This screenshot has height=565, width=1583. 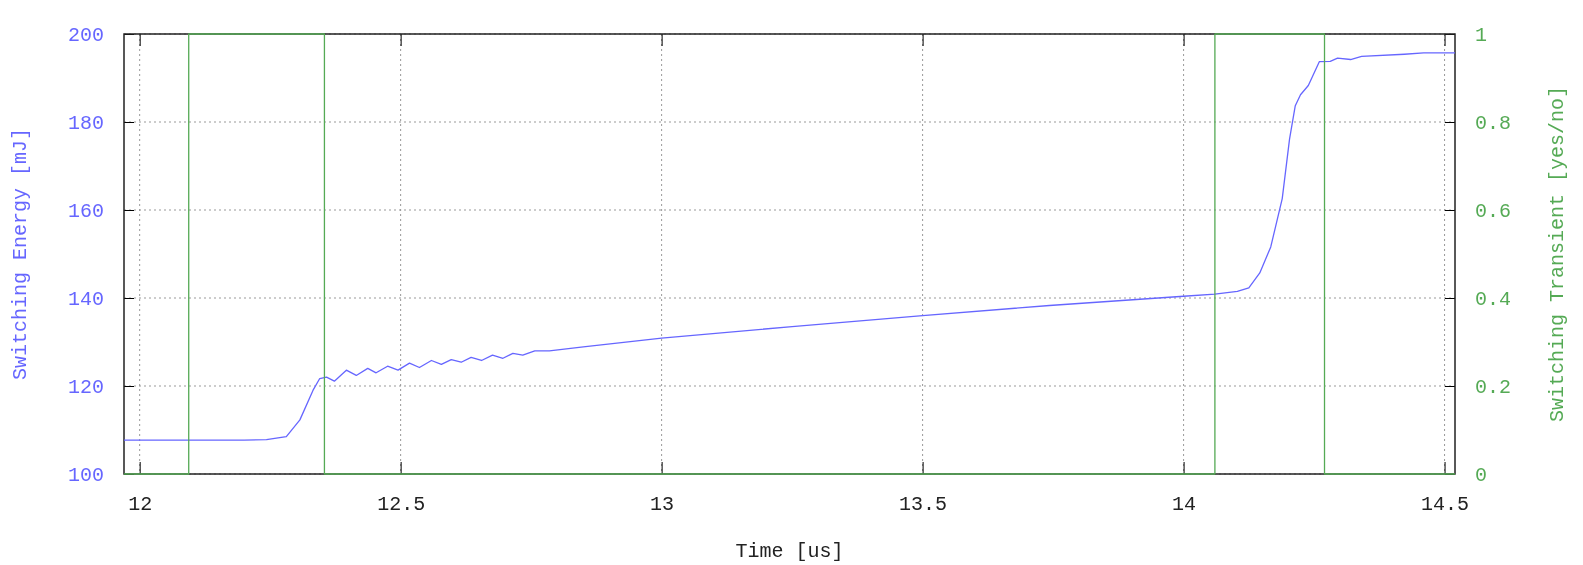 I want to click on y-tick-label: 100, so click(x=85, y=475).